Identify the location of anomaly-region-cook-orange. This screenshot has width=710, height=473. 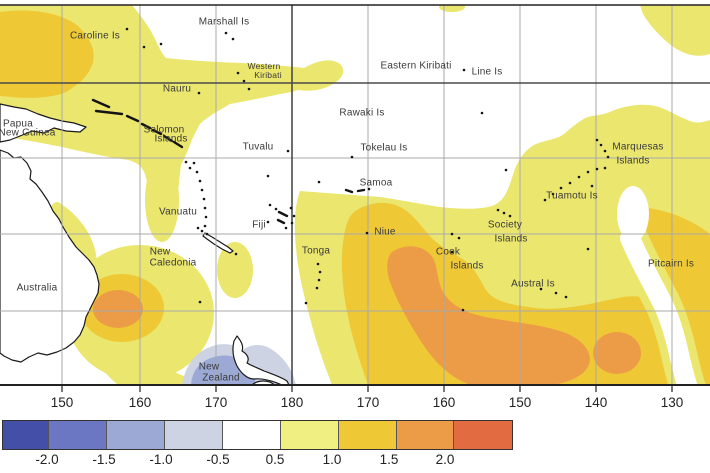
(488, 315).